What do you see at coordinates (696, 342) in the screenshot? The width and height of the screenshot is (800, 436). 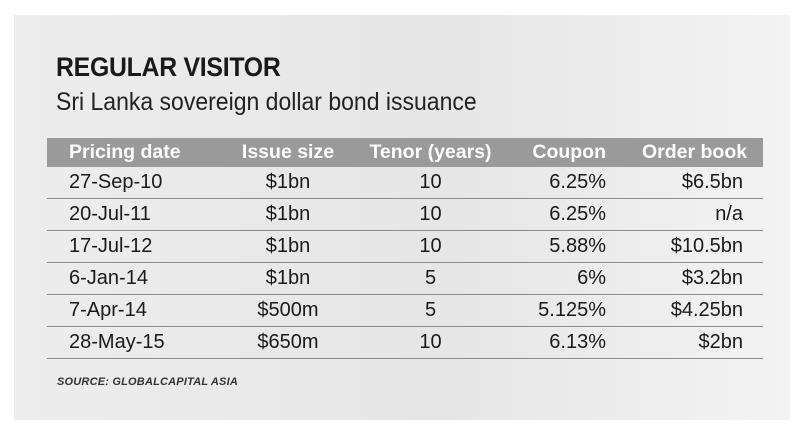 I see `table-cell: $2bn` at bounding box center [696, 342].